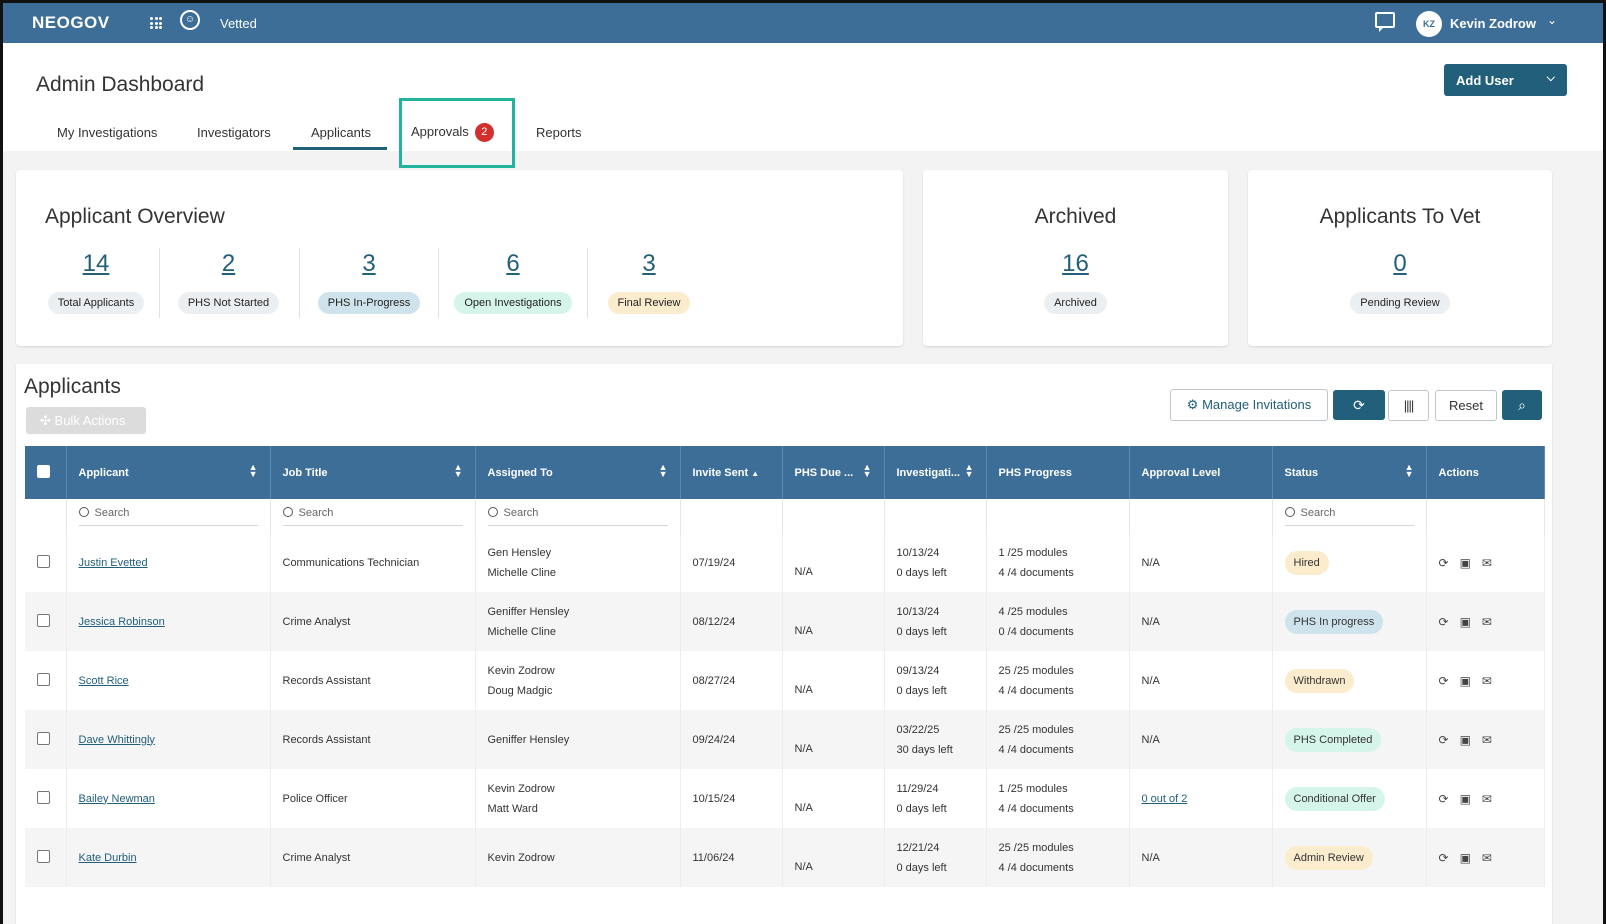 This screenshot has height=924, width=1606. I want to click on archived-pill: Archived, so click(1075, 303).